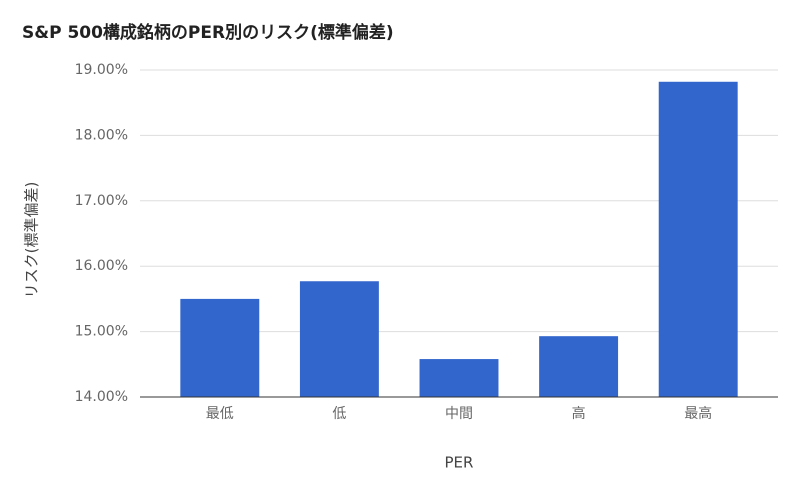  I want to click on x-tick-label: 低, so click(339, 414).